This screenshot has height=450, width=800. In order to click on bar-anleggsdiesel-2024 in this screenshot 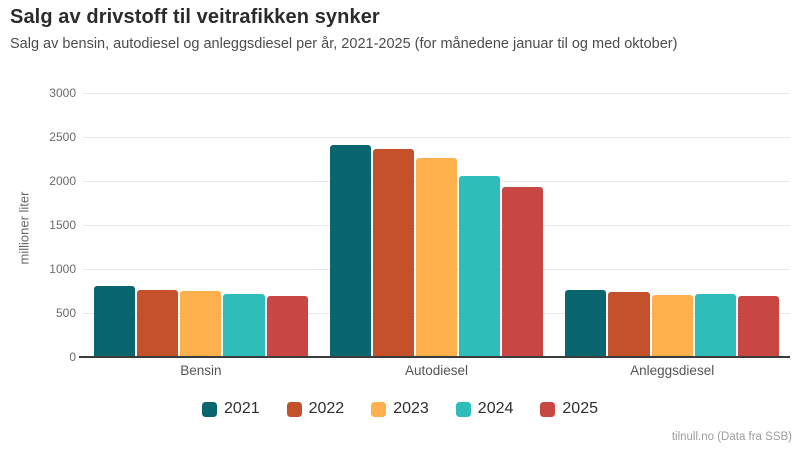, I will do `click(715, 325)`.